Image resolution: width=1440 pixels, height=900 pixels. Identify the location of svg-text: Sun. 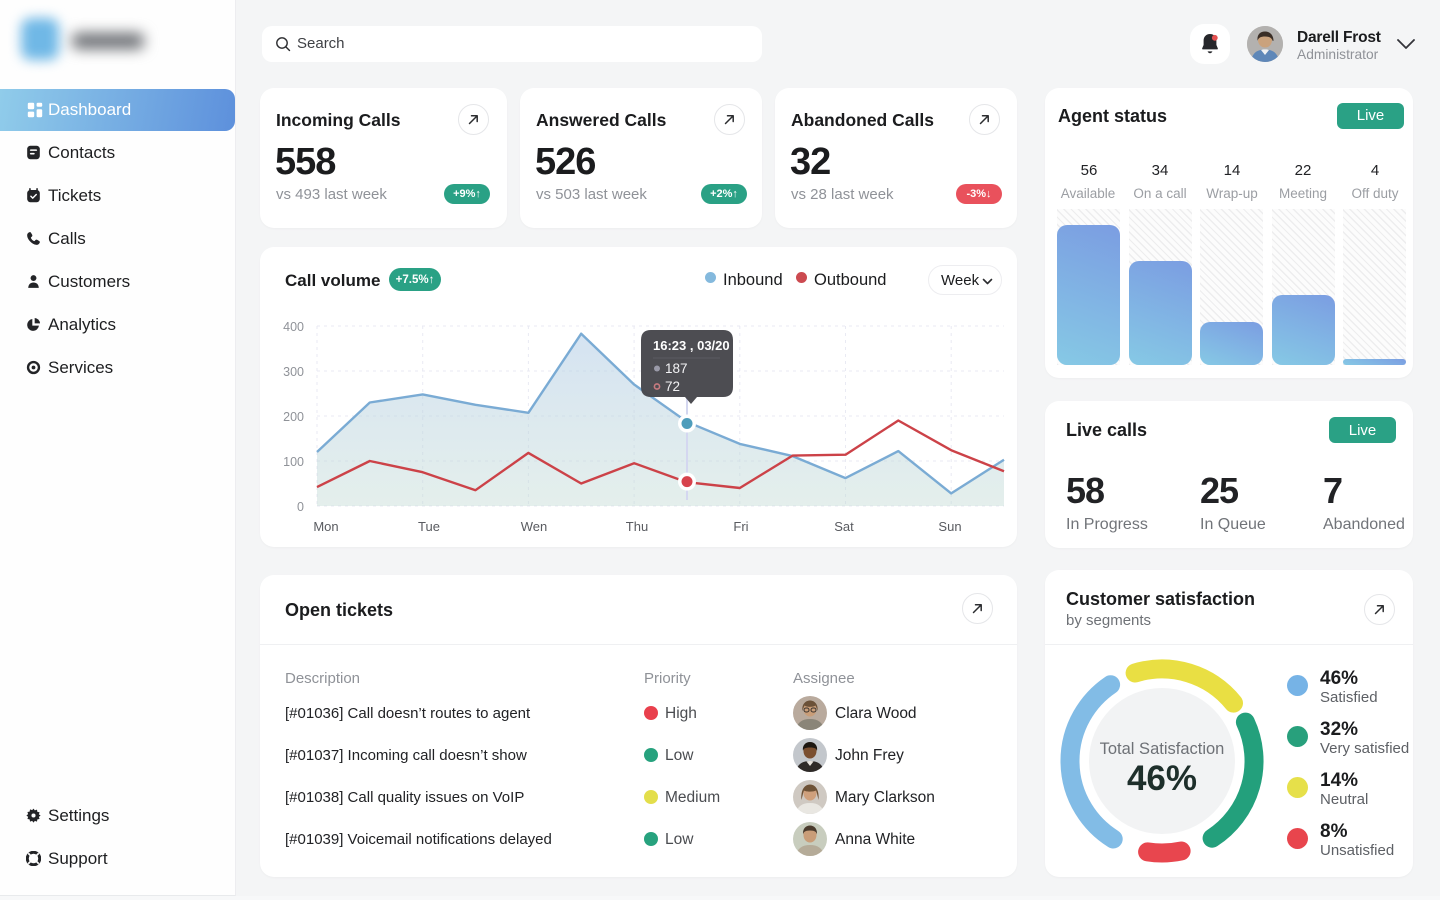
(949, 526).